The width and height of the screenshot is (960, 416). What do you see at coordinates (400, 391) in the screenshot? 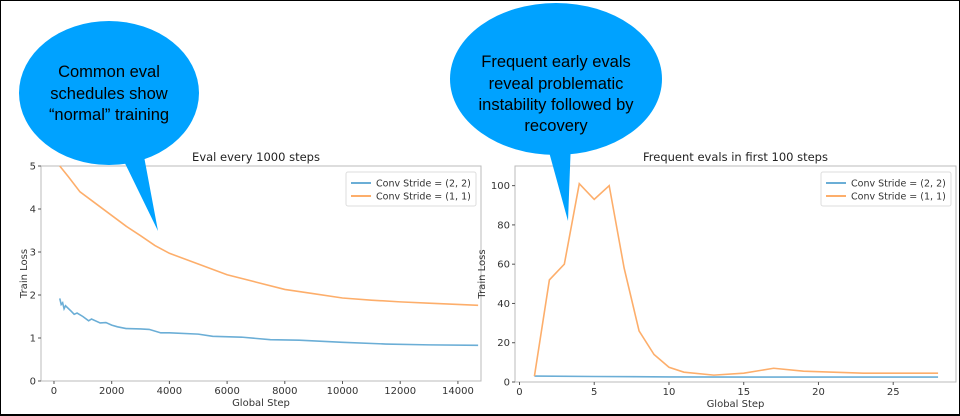
I see `x-tick-label: 12000` at bounding box center [400, 391].